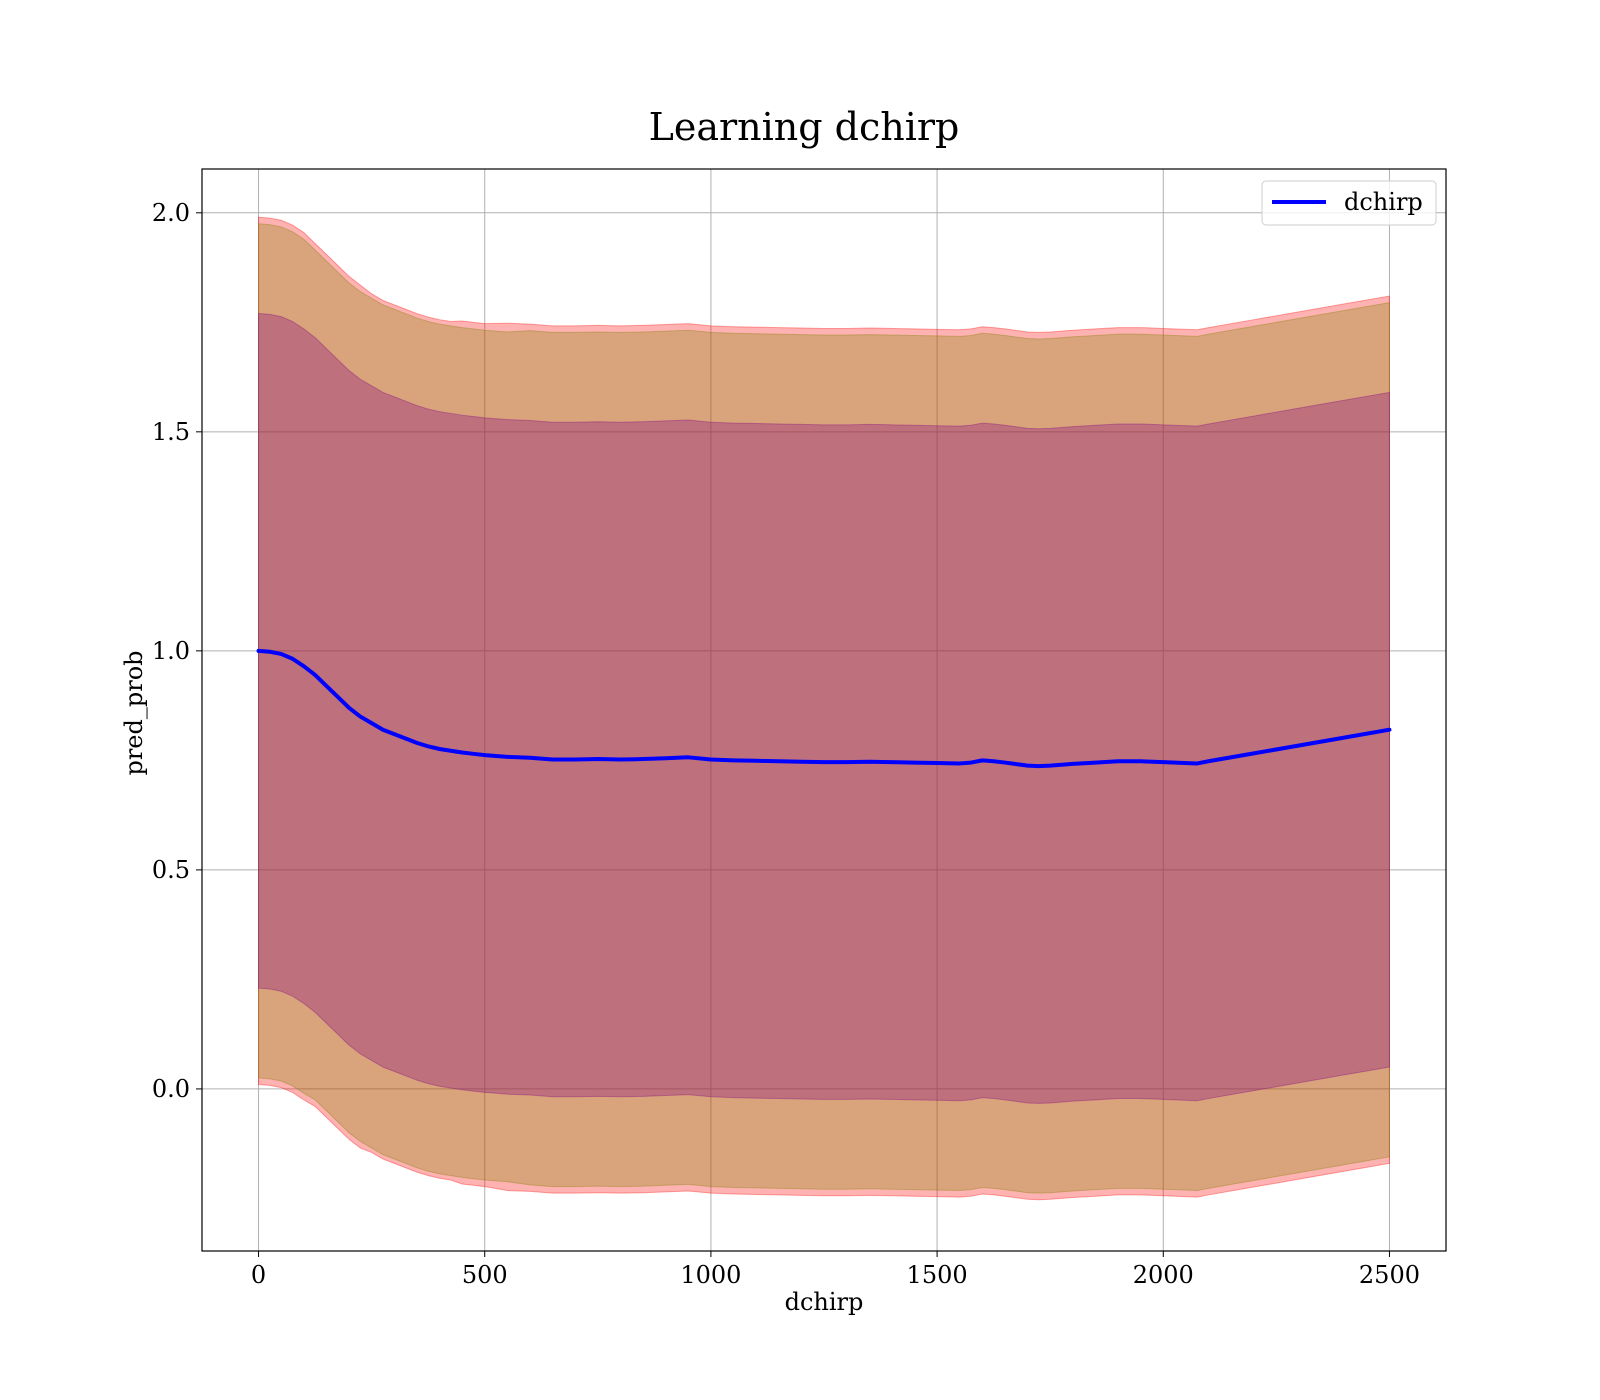 The width and height of the screenshot is (1600, 1400). What do you see at coordinates (710, 1275) in the screenshot?
I see `x-tick-label: 1000` at bounding box center [710, 1275].